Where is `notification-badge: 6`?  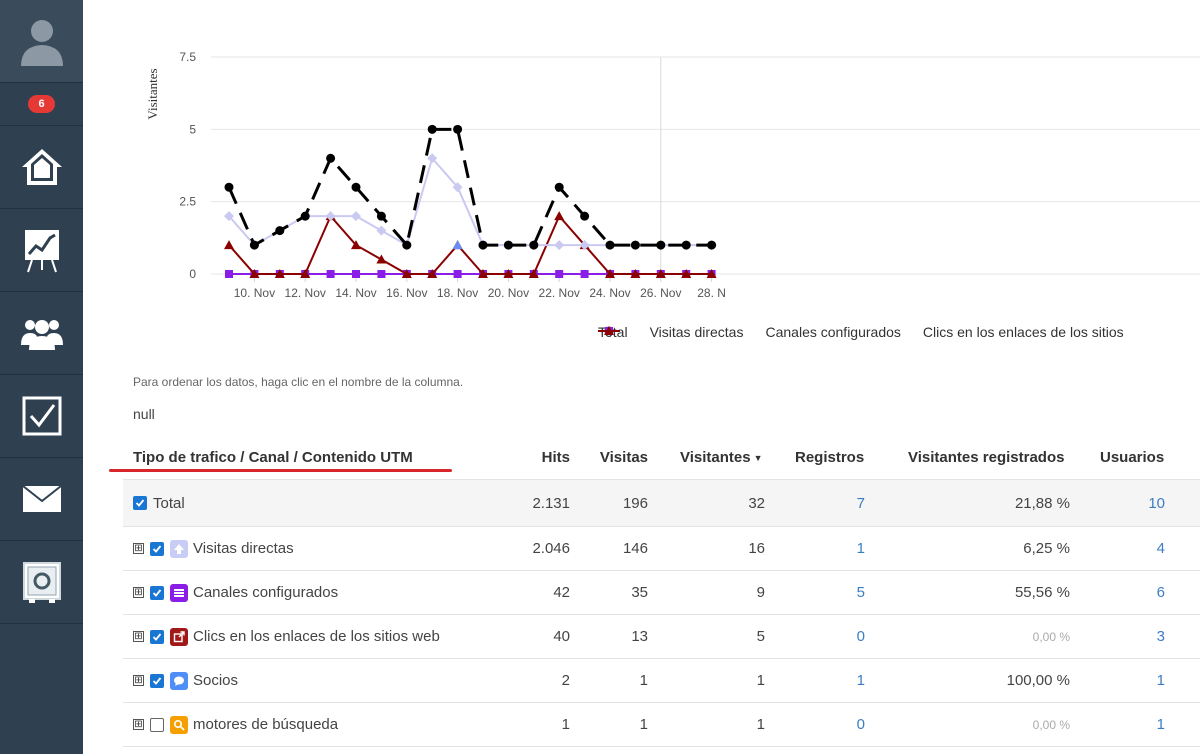 notification-badge: 6 is located at coordinates (41, 104).